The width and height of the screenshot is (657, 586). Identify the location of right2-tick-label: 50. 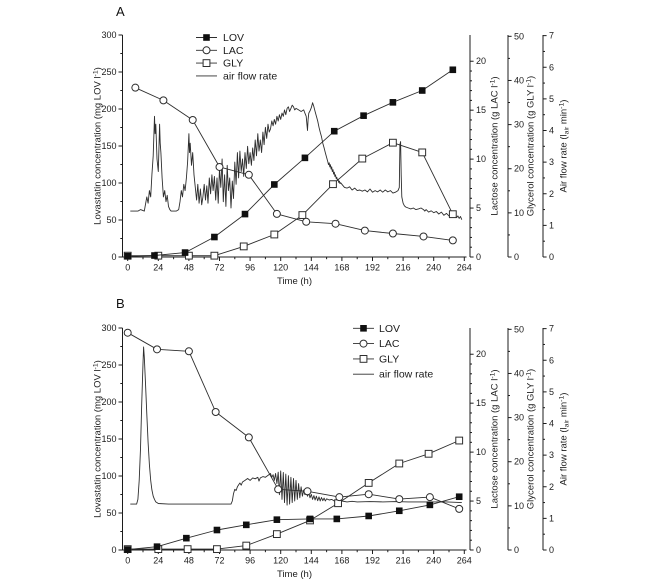
(519, 36).